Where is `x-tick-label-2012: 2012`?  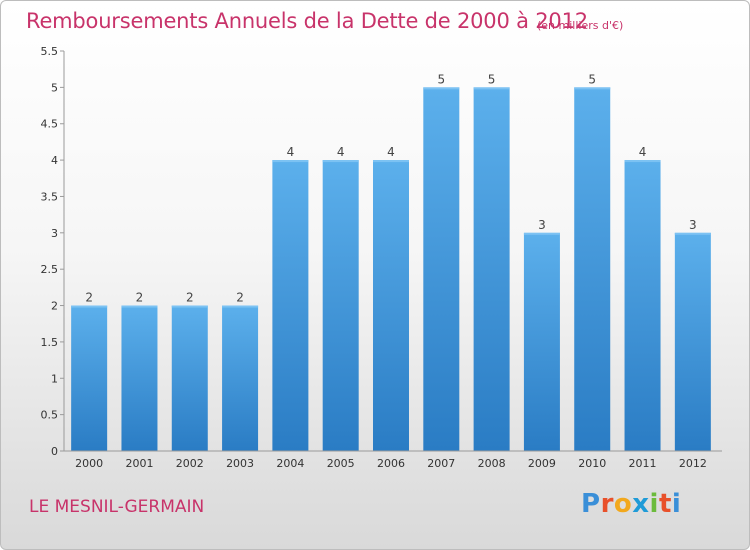 x-tick-label-2012: 2012 is located at coordinates (693, 463).